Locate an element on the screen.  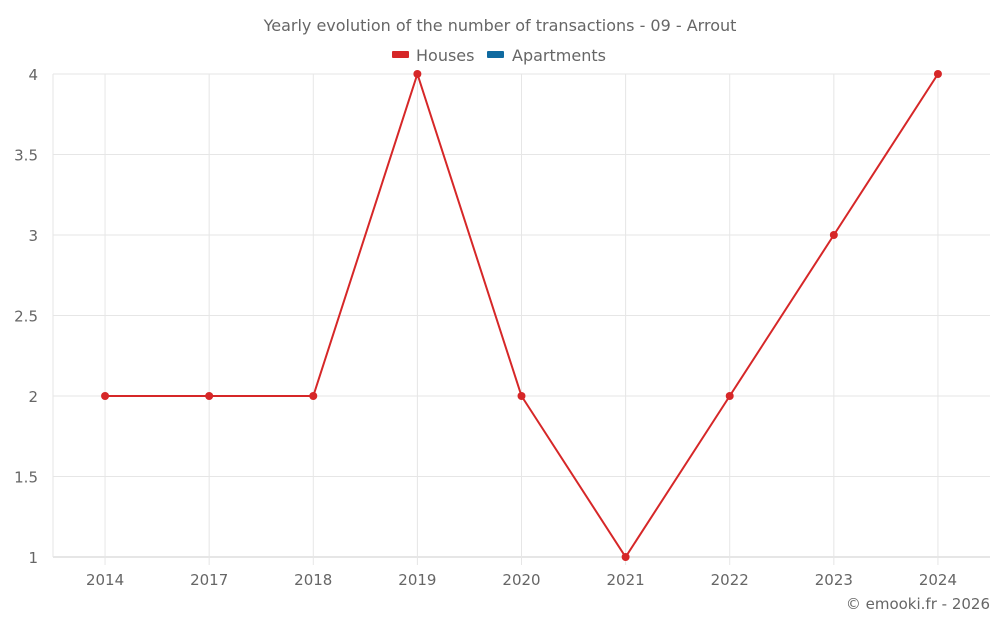
y-tick-label: 2.5 is located at coordinates (26, 317).